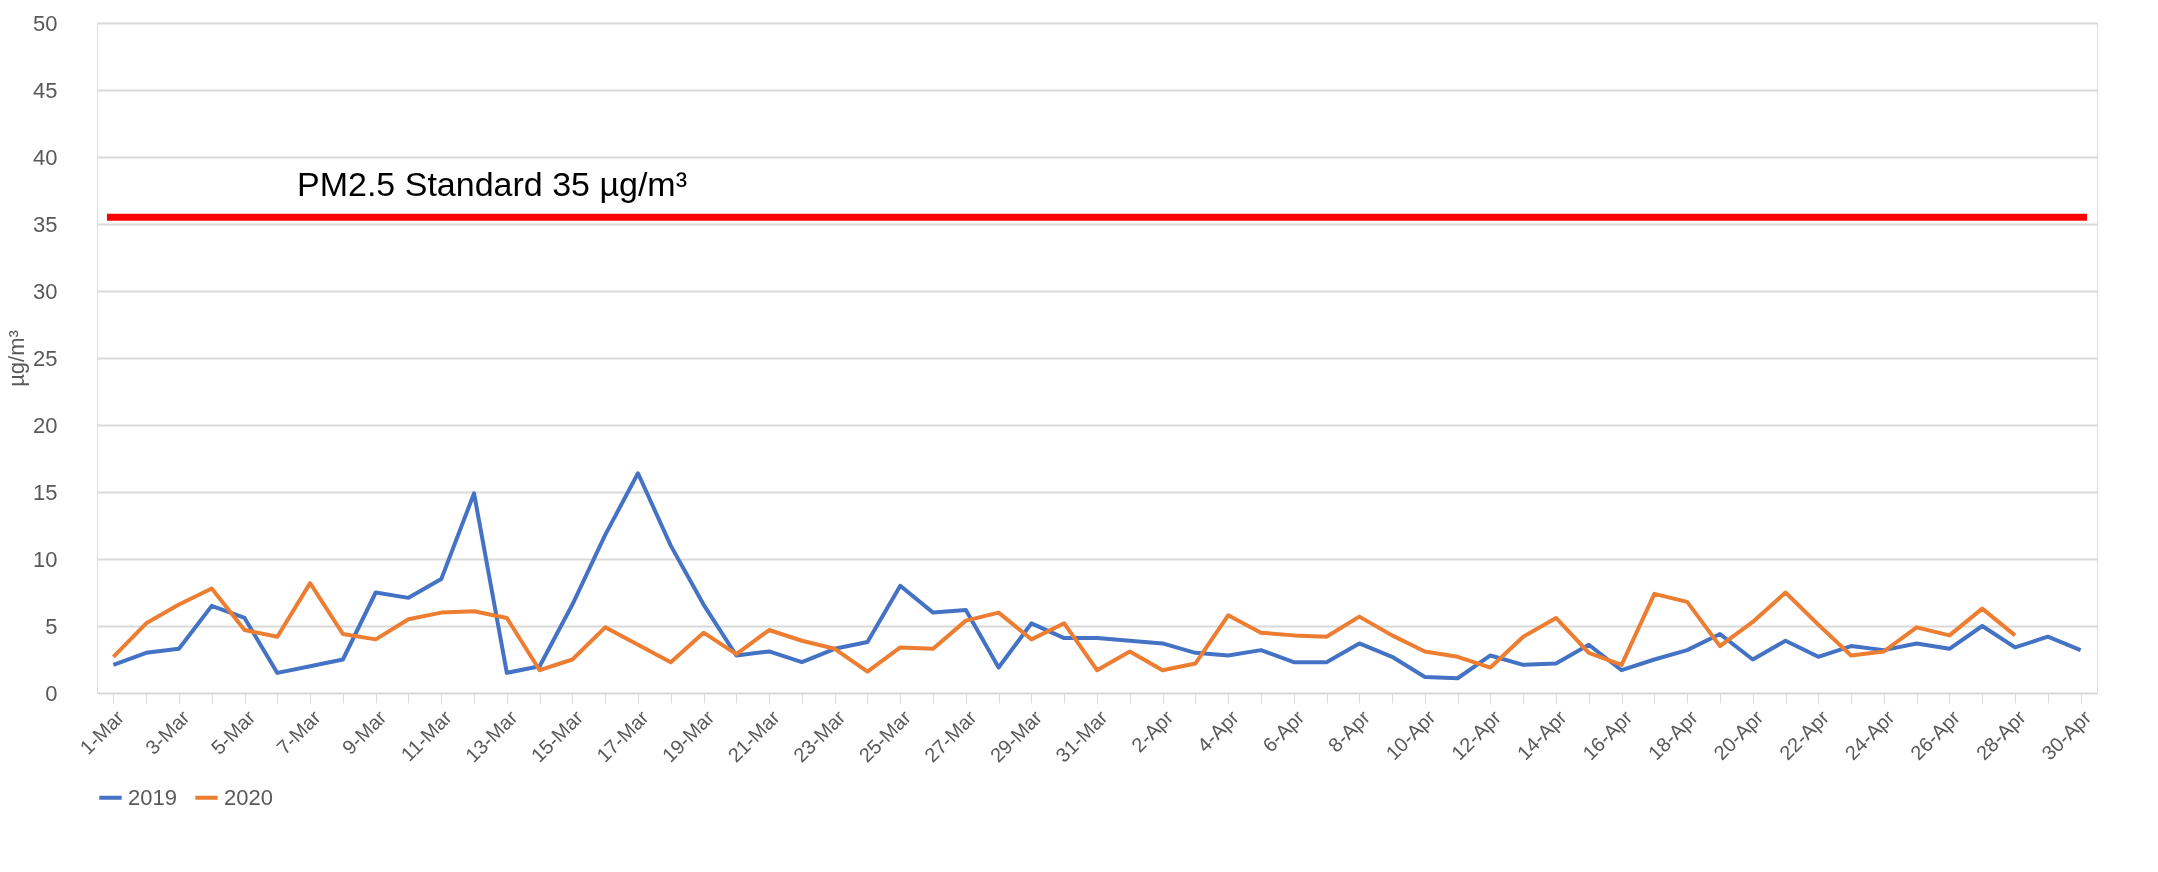 This screenshot has height=872, width=2158. What do you see at coordinates (45, 425) in the screenshot?
I see `y-tick-label: 20` at bounding box center [45, 425].